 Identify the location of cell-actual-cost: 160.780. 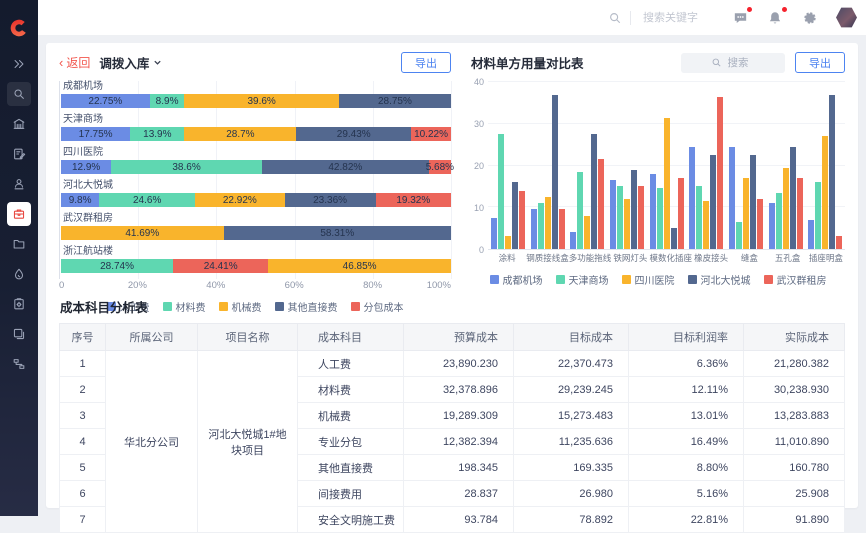
(794, 467).